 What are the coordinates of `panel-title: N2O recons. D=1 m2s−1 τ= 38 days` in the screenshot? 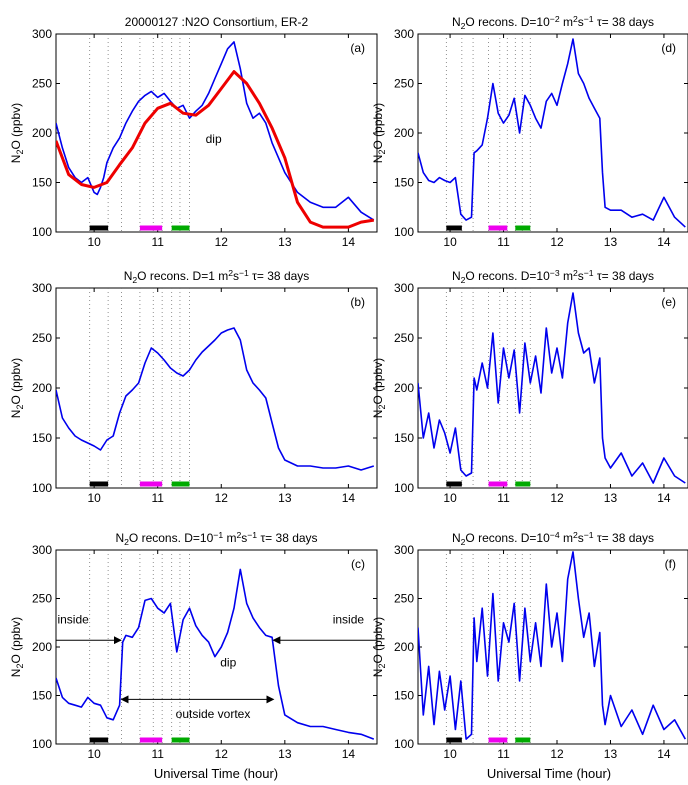 It's located at (217, 276).